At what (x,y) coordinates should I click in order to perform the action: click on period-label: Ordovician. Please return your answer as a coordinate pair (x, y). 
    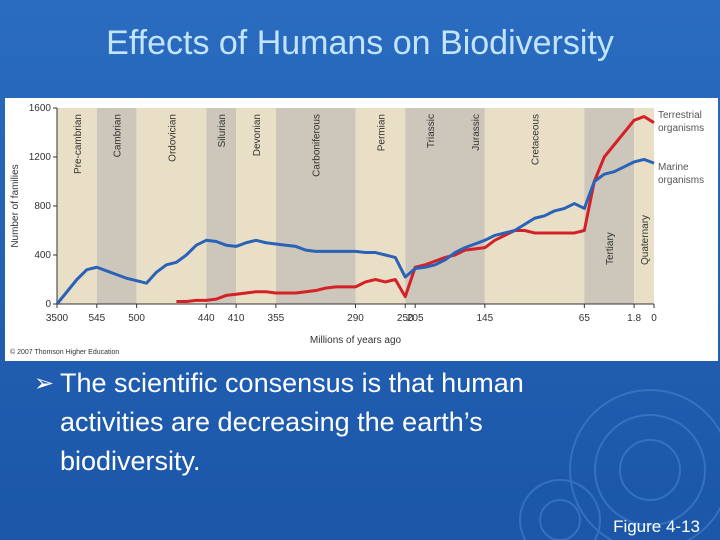
    Looking at the image, I should click on (172, 138).